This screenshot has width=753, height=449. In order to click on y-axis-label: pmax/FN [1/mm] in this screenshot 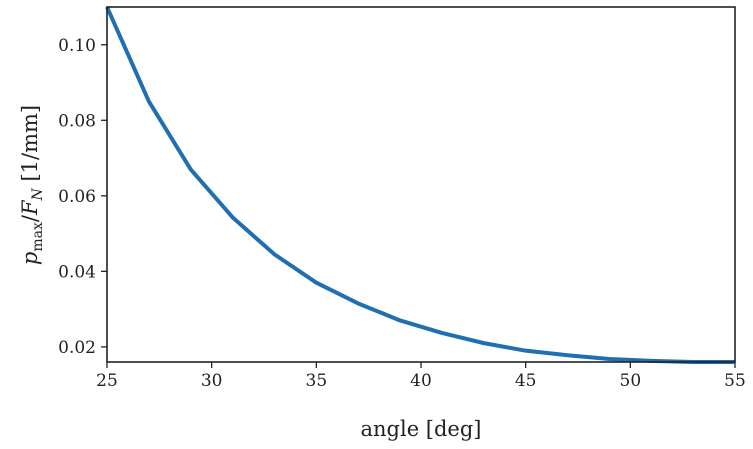, I will do `click(32, 185)`.